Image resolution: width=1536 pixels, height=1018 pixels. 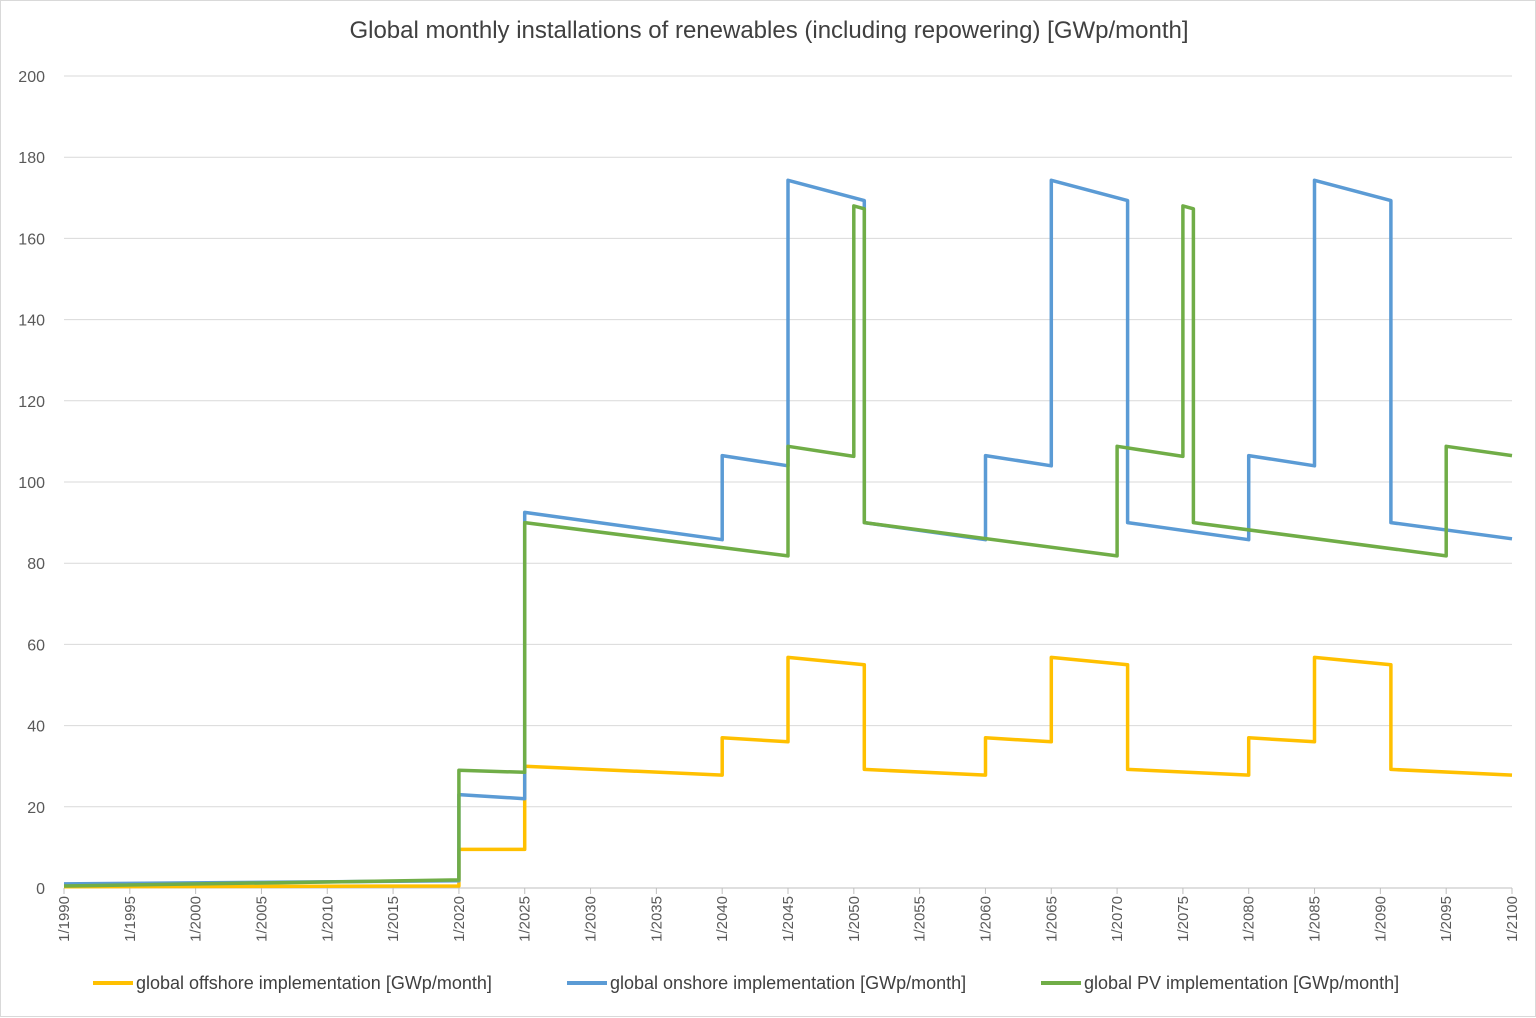 What do you see at coordinates (327, 919) in the screenshot?
I see `x-tick-label: 1/2010` at bounding box center [327, 919].